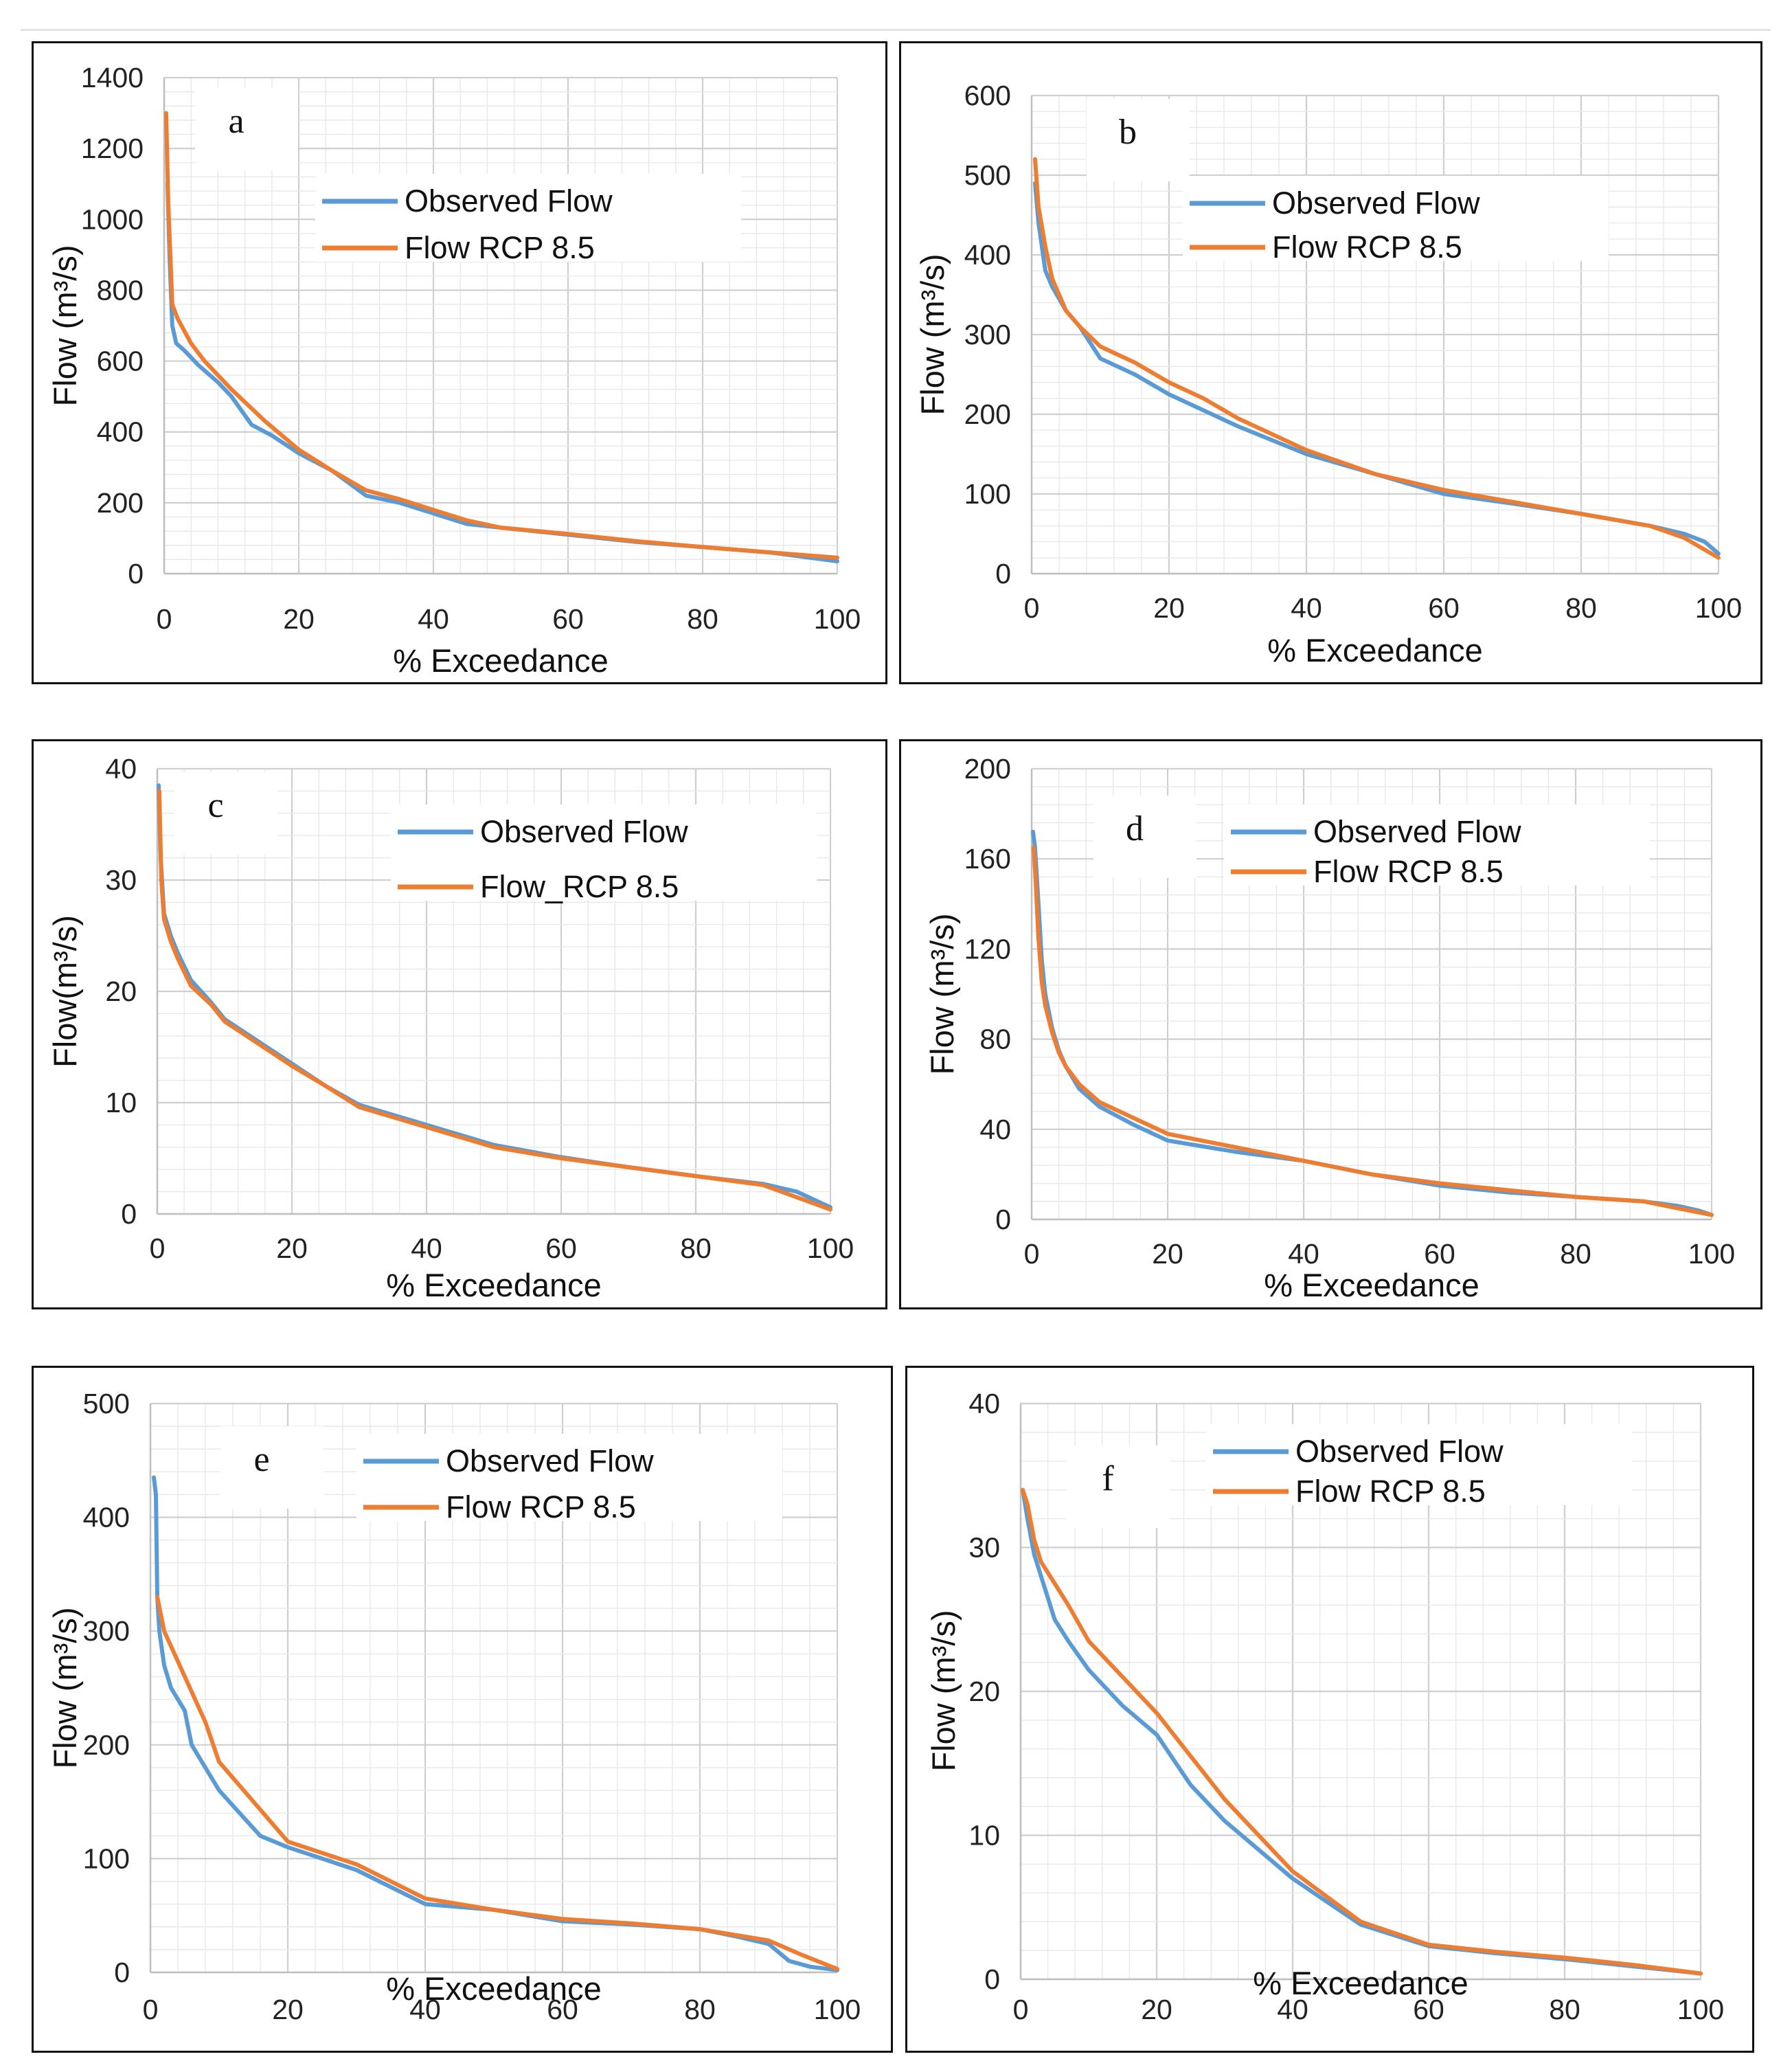  Describe the element at coordinates (984, 1691) in the screenshot. I see `y-tick-label: 20` at that location.